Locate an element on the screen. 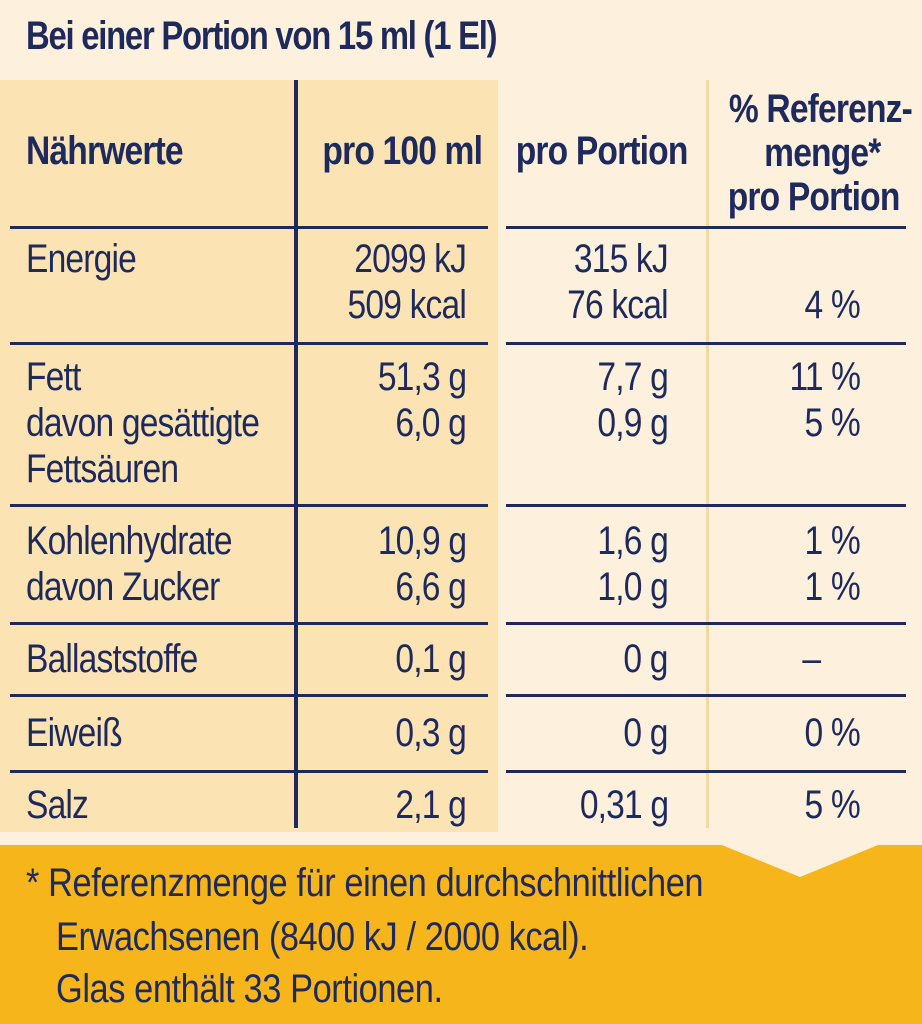 Image resolution: width=922 pixels, height=1024 pixels. carbs-reference: 1 % is located at coordinates (832, 541).